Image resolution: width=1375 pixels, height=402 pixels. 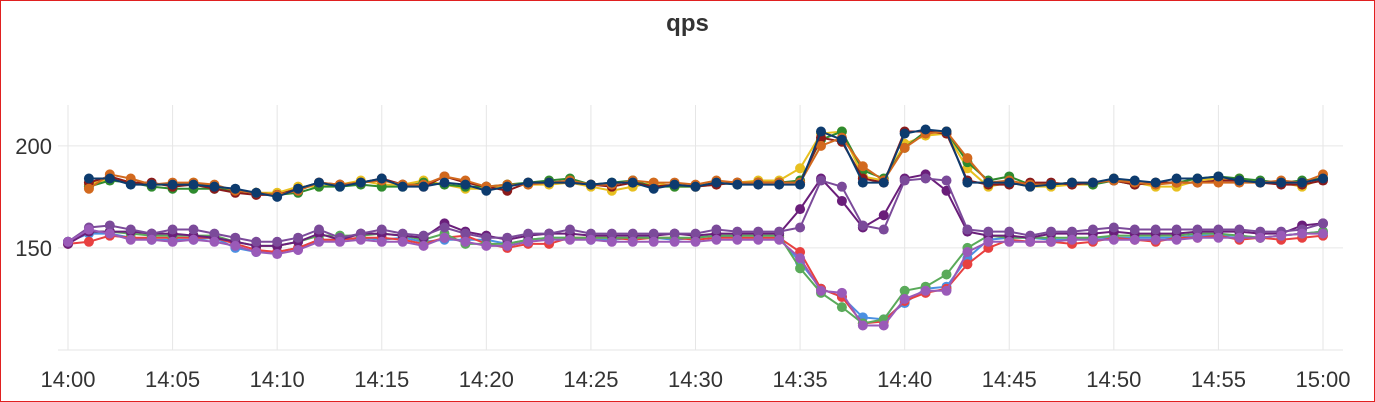 What do you see at coordinates (904, 379) in the screenshot?
I see `x-tick-label: 14:40` at bounding box center [904, 379].